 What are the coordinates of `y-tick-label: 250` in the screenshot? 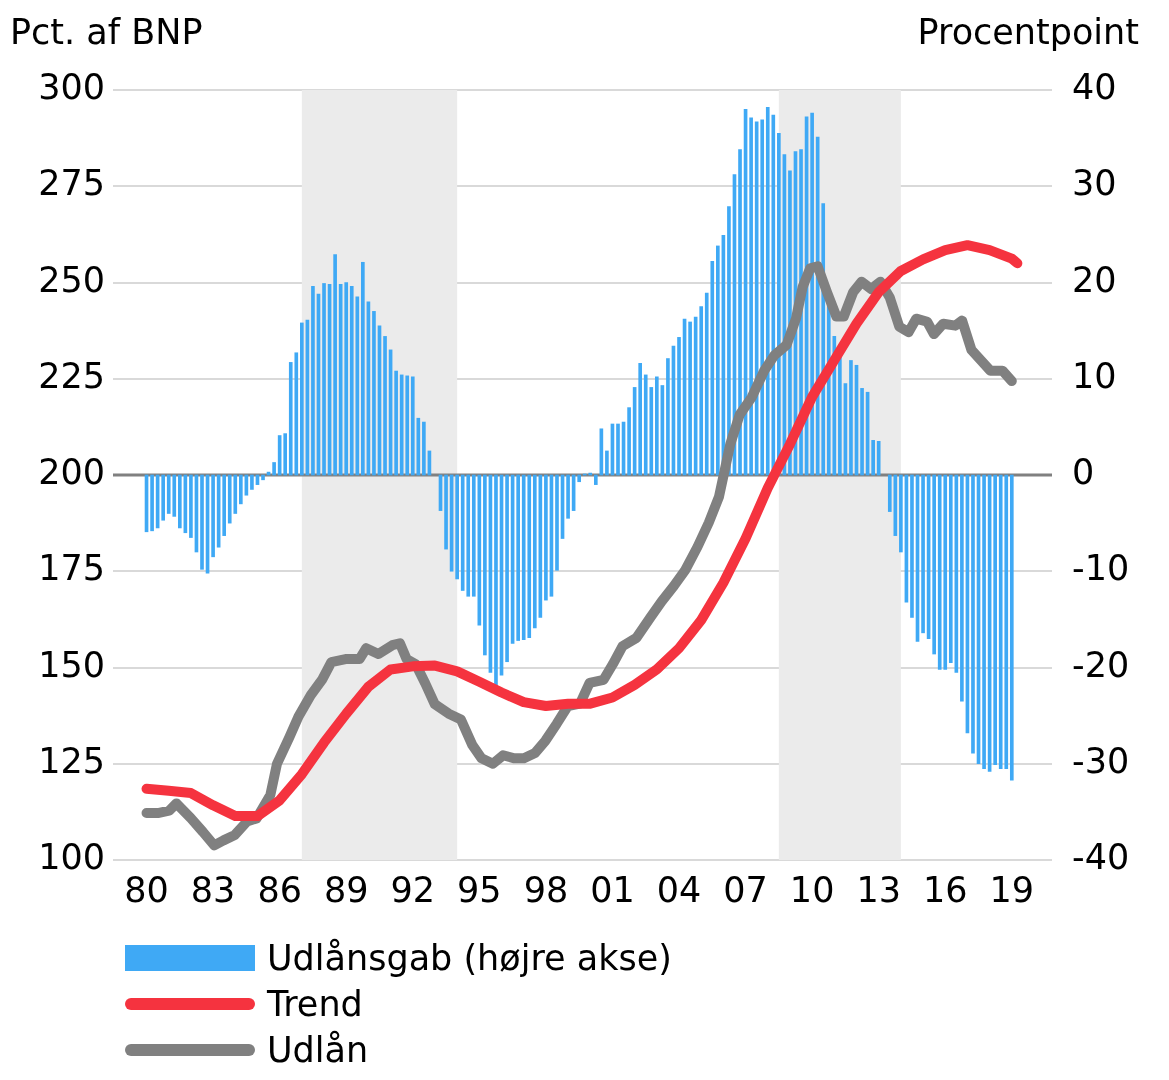 It's located at (71, 279).